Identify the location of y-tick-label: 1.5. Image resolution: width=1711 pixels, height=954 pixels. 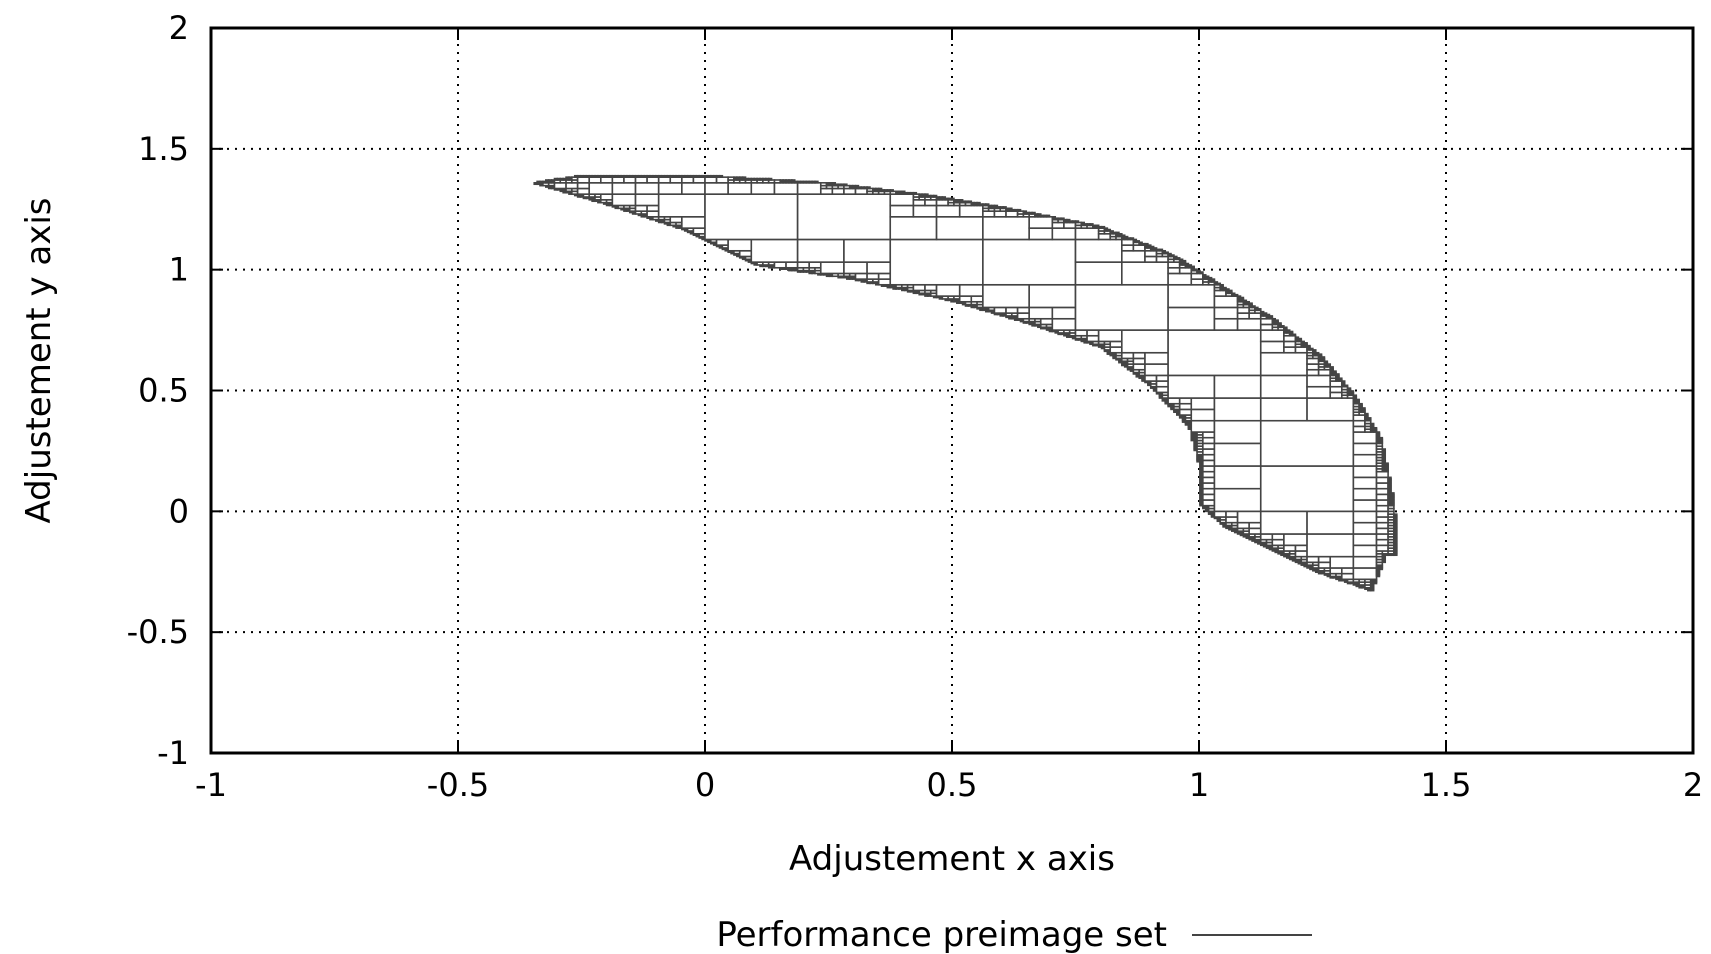
(163, 149).